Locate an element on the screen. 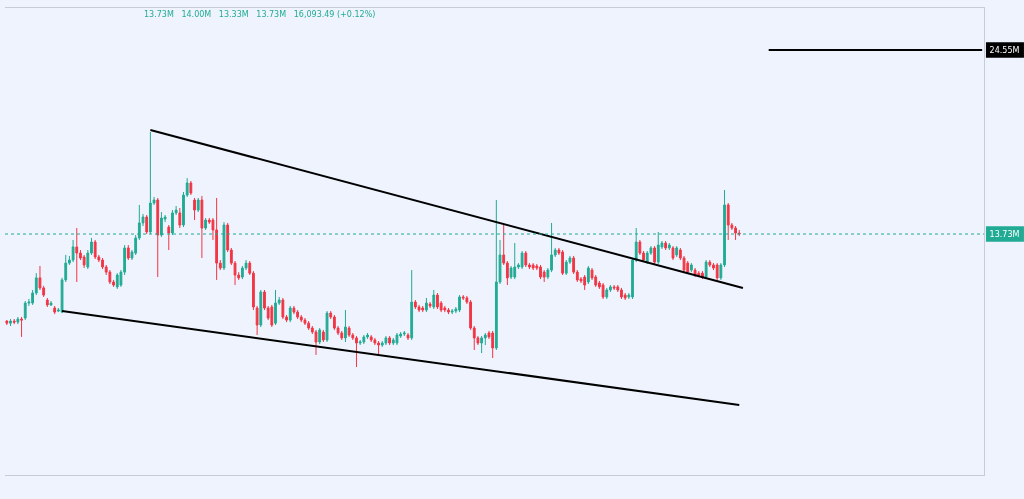 This screenshot has height=499, width=1024. y-tick-label: 24.55M is located at coordinates (1004, 50).